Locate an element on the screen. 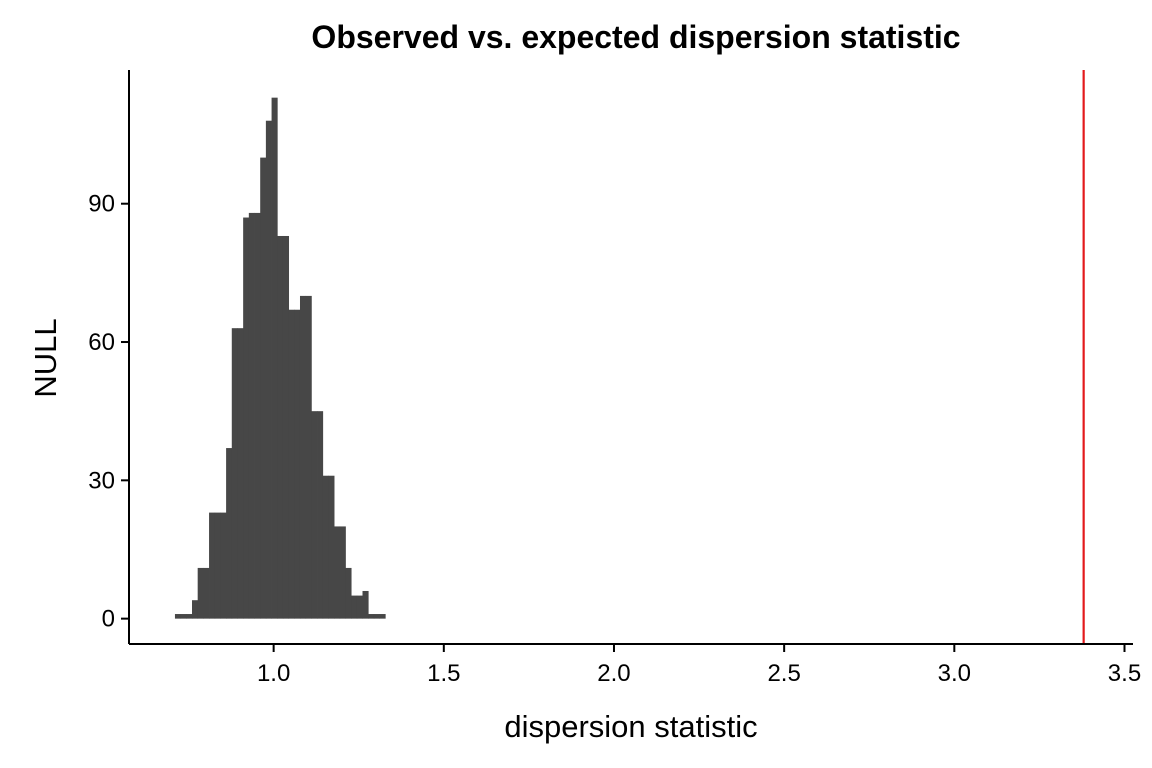 This screenshot has width=1152, height=768. x-tick-label: 3.5 is located at coordinates (1124, 673).